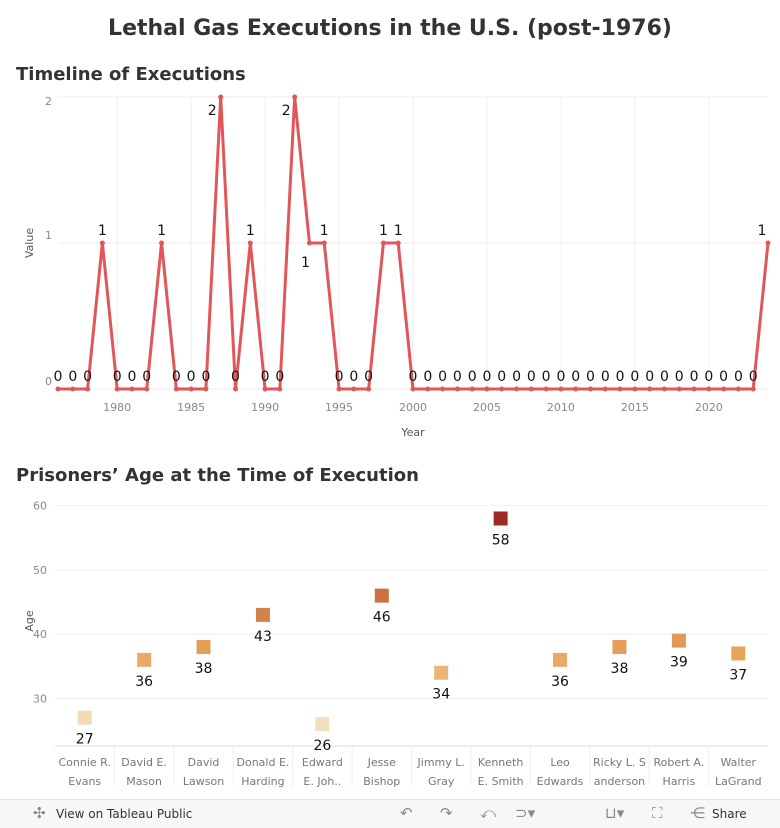  I want to click on x-tick-label: 2010, so click(561, 407).